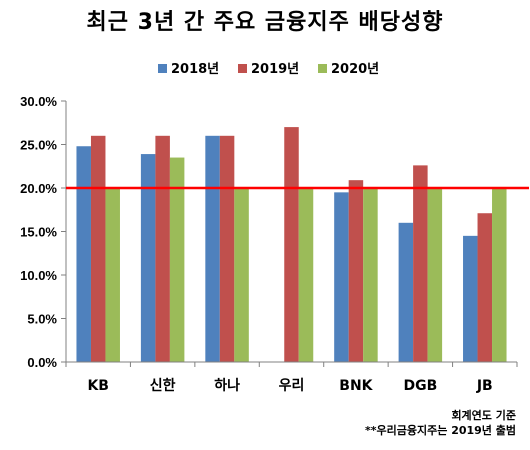 This screenshot has width=530, height=450. I want to click on y-tick-label: 10.0%, so click(38, 275).